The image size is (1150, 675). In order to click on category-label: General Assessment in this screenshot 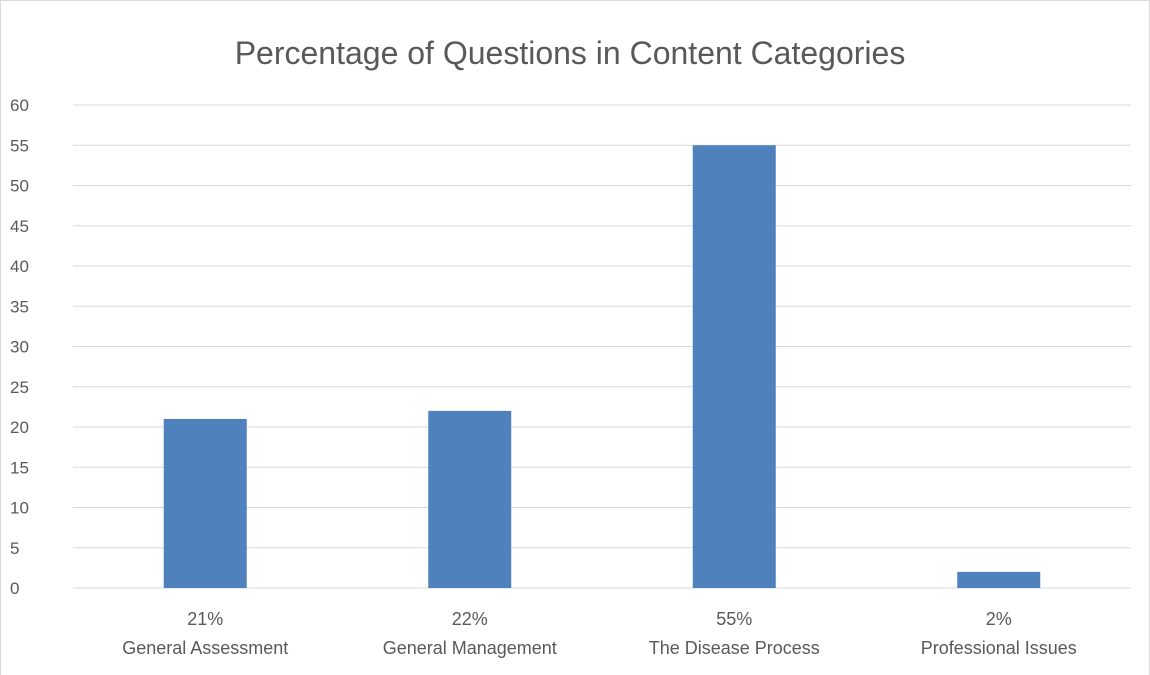, I will do `click(205, 648)`.